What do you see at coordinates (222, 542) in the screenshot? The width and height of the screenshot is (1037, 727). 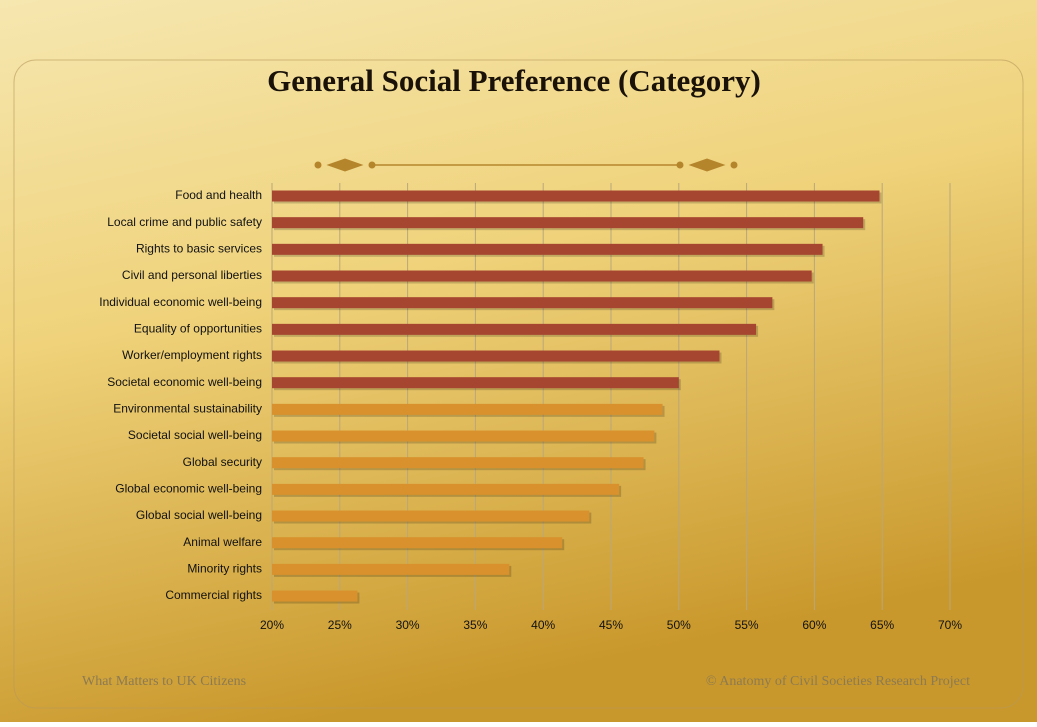 I see `y-tick-label: Animal welfare` at bounding box center [222, 542].